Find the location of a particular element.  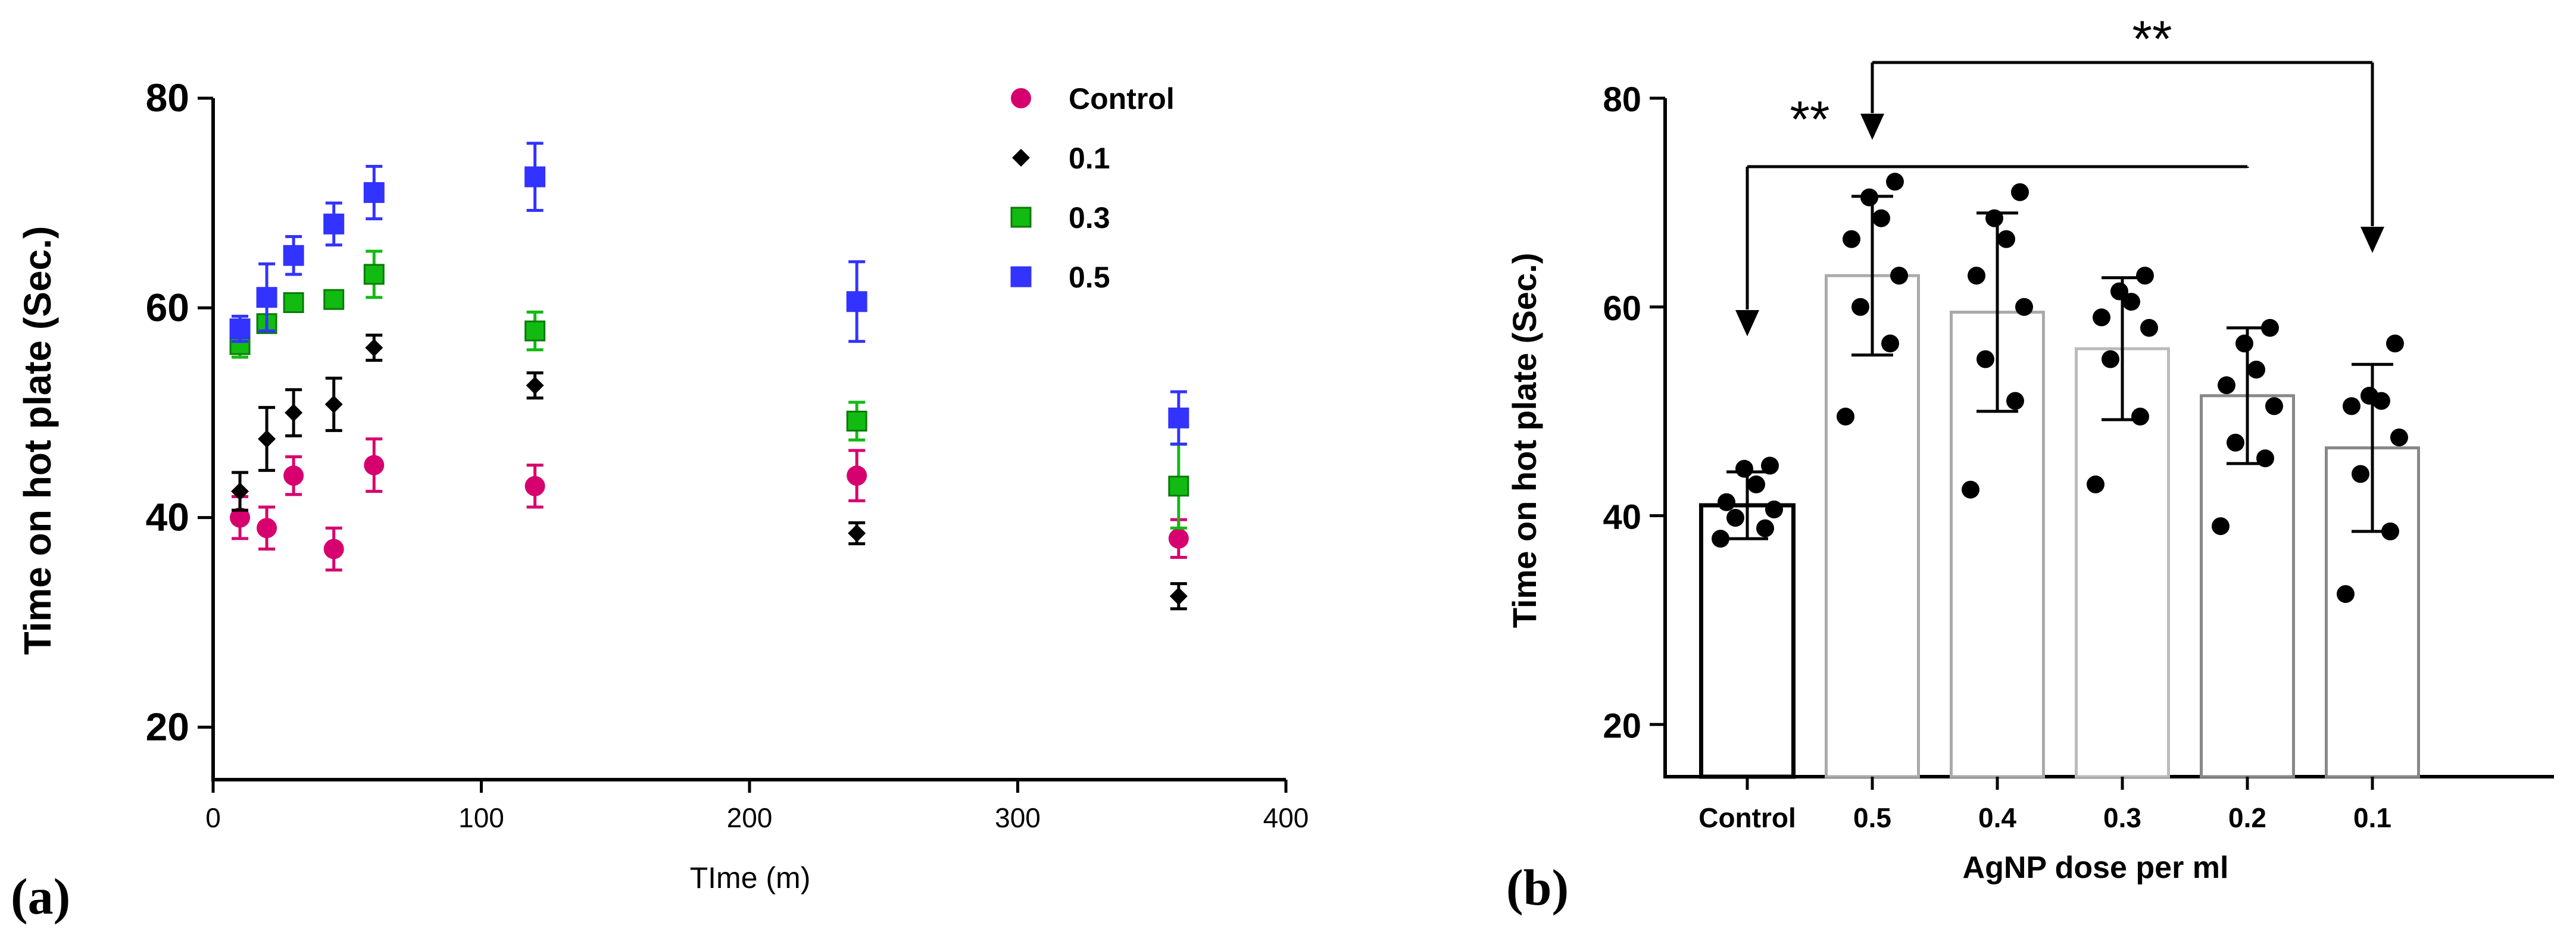

arrow-01-icon is located at coordinates (2372, 240).